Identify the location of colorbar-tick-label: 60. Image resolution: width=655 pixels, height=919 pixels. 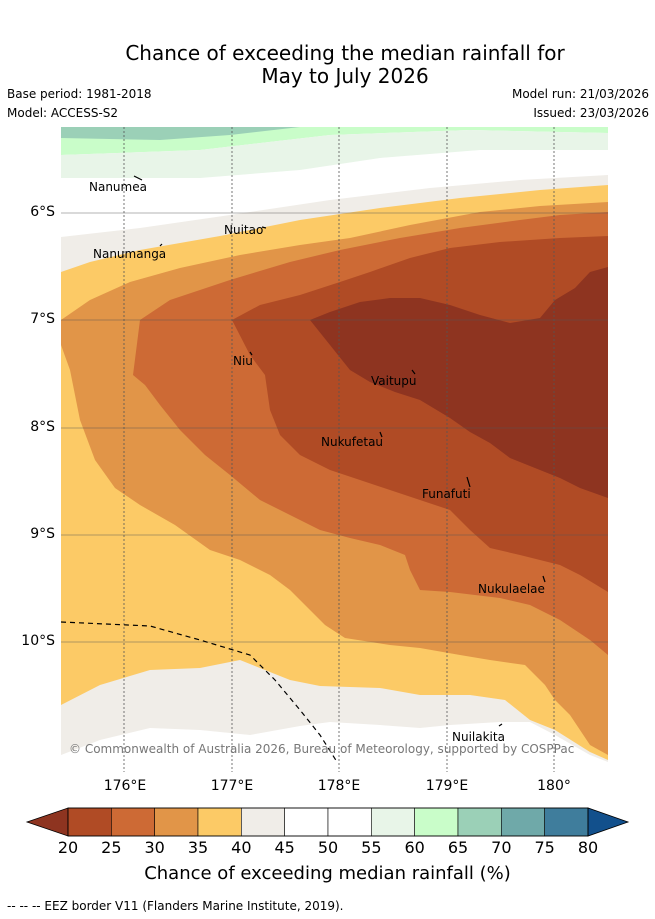
(414, 847).